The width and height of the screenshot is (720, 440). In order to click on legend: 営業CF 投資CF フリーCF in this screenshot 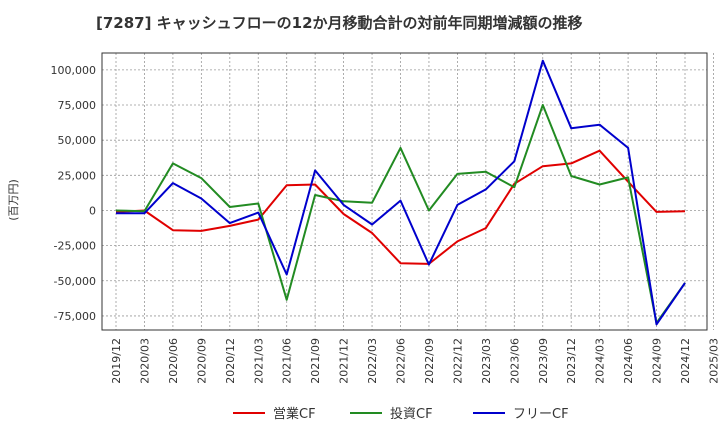, I will do `click(401, 414)`.